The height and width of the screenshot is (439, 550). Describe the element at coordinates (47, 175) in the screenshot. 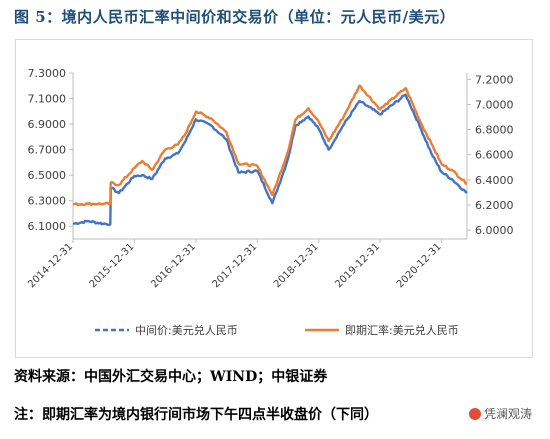

I see `y-left-tick-label: 6.5000` at that location.